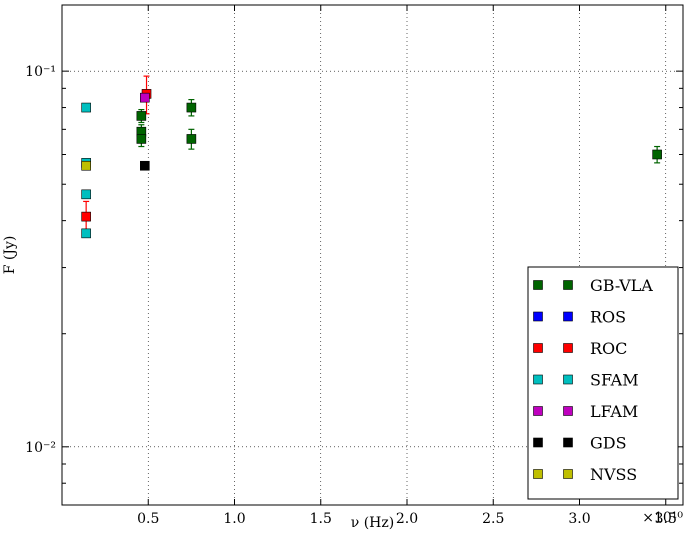 This screenshot has height=533, width=686. Describe the element at coordinates (372, 523) in the screenshot. I see `x-axis-label: ν (Hz)` at that location.